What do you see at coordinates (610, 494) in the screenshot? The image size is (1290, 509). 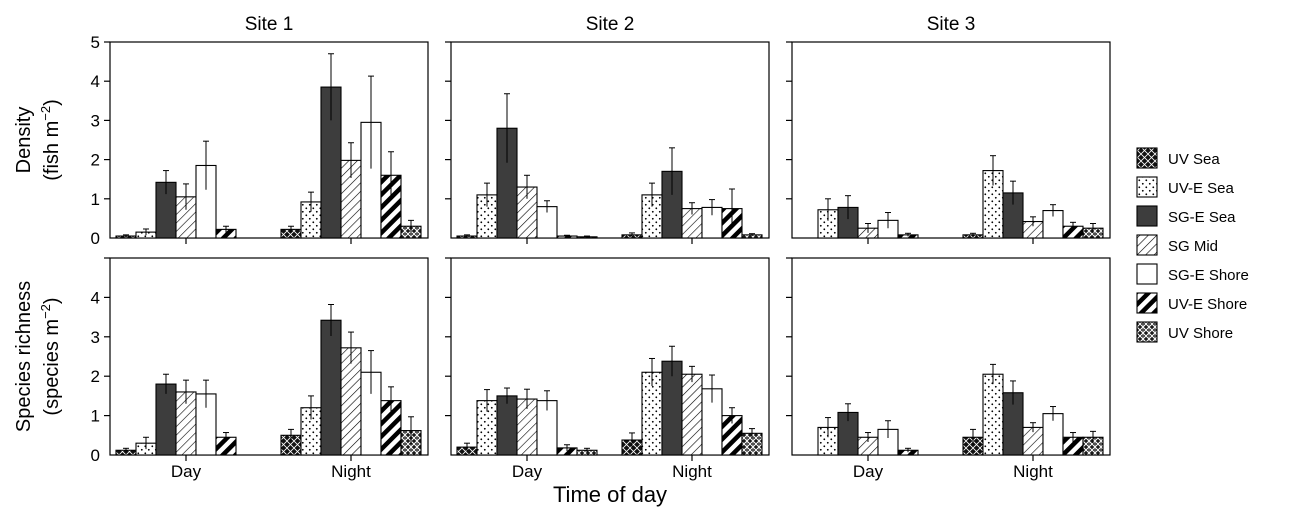 I see `x-axis-label: Time of day` at bounding box center [610, 494].